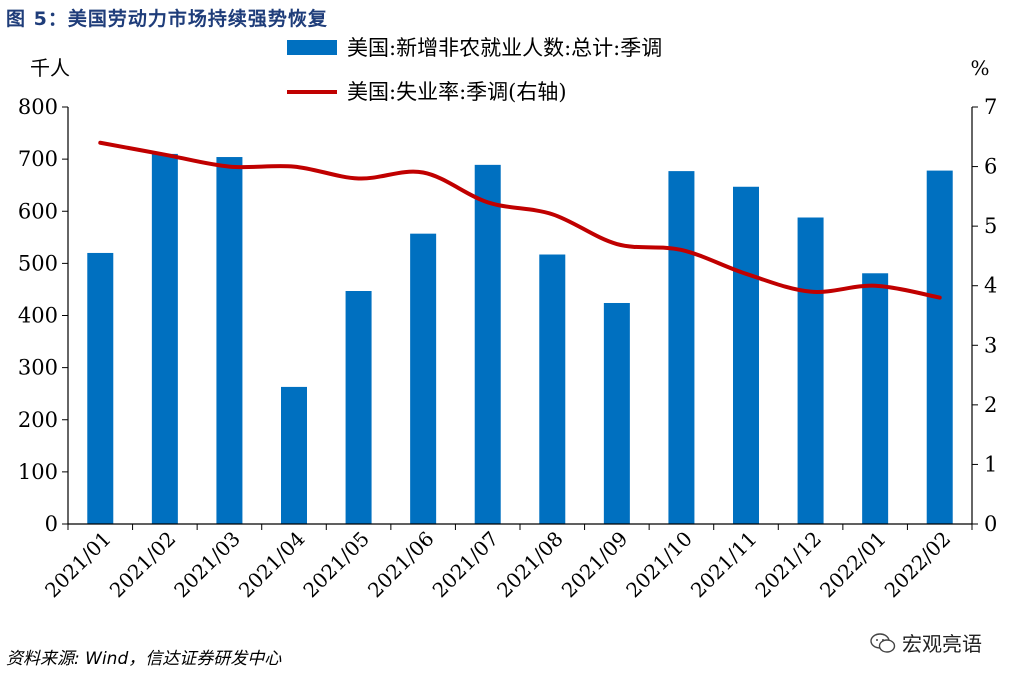 The width and height of the screenshot is (1016, 685). Describe the element at coordinates (990, 107) in the screenshot. I see `y-right-tick-label: 7` at that location.